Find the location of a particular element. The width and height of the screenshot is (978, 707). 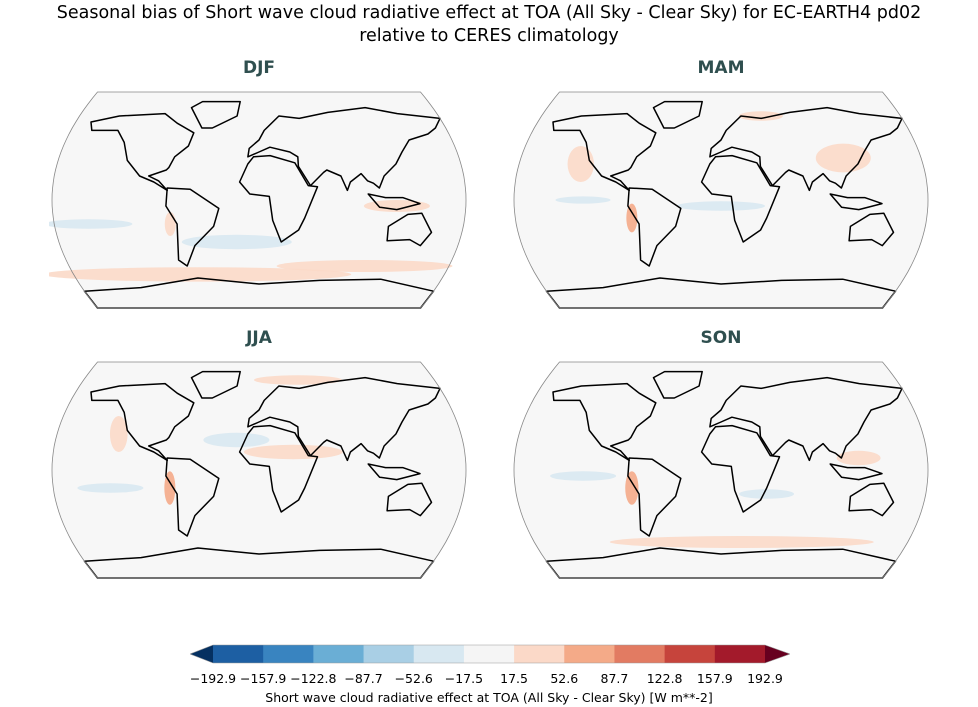

colorbar-tick-label: 157.9 is located at coordinates (714, 678).